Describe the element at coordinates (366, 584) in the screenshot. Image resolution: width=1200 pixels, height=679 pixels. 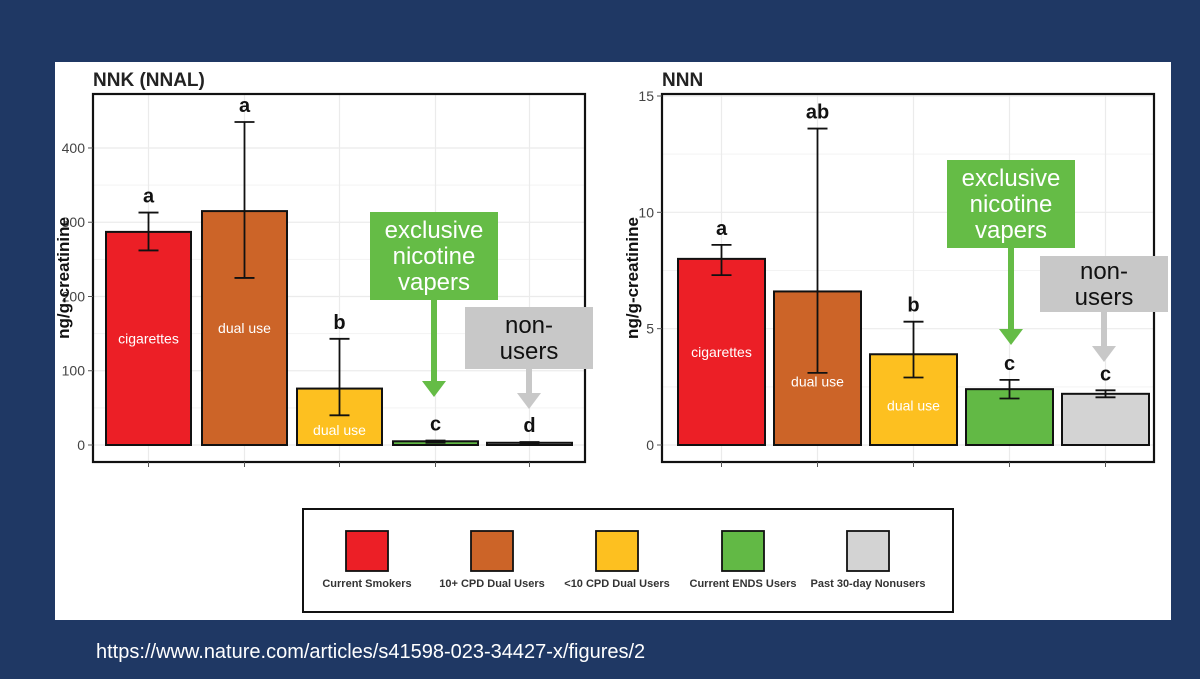
I see `legend-label: Current Smokers` at that location.